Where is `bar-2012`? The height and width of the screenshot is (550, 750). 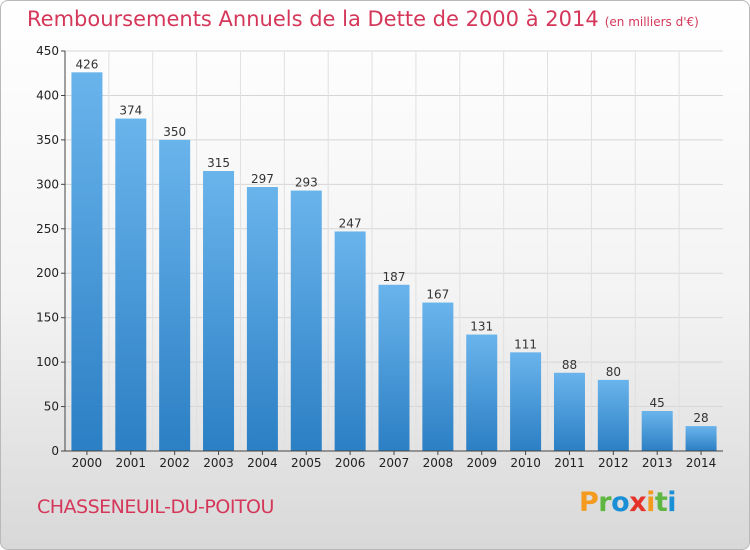 bar-2012 is located at coordinates (613, 415).